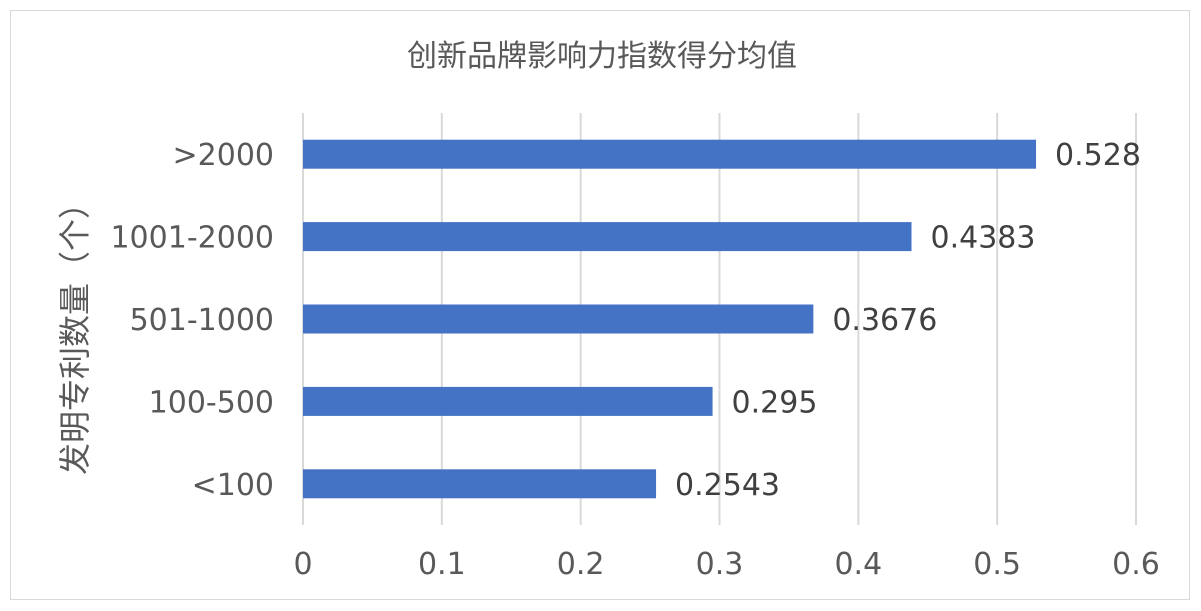 Image resolution: width=1201 pixels, height=611 pixels. I want to click on category-label: <100, so click(233, 485).